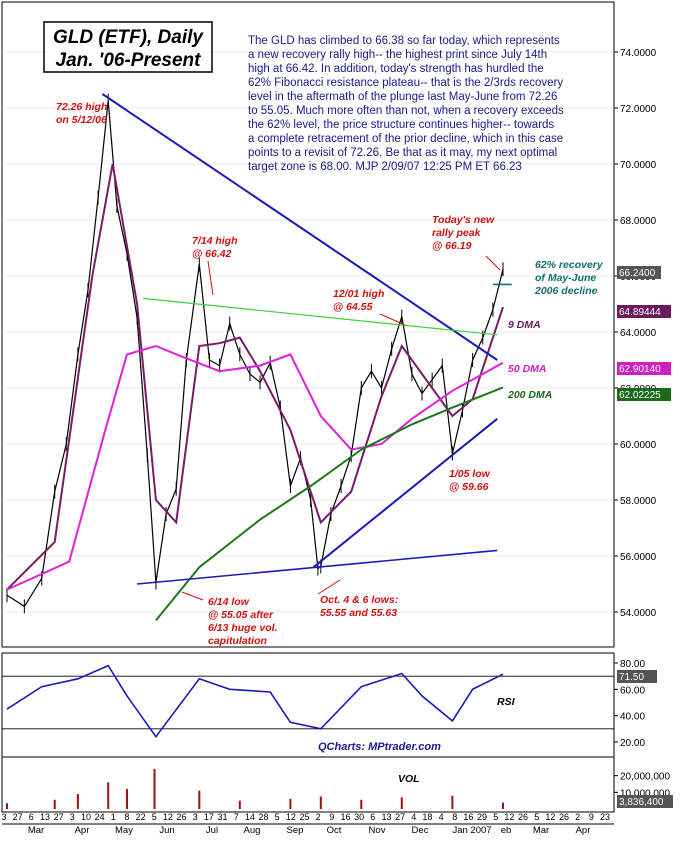  I want to click on annotation-high-0714: @ 66.42, so click(212, 254).